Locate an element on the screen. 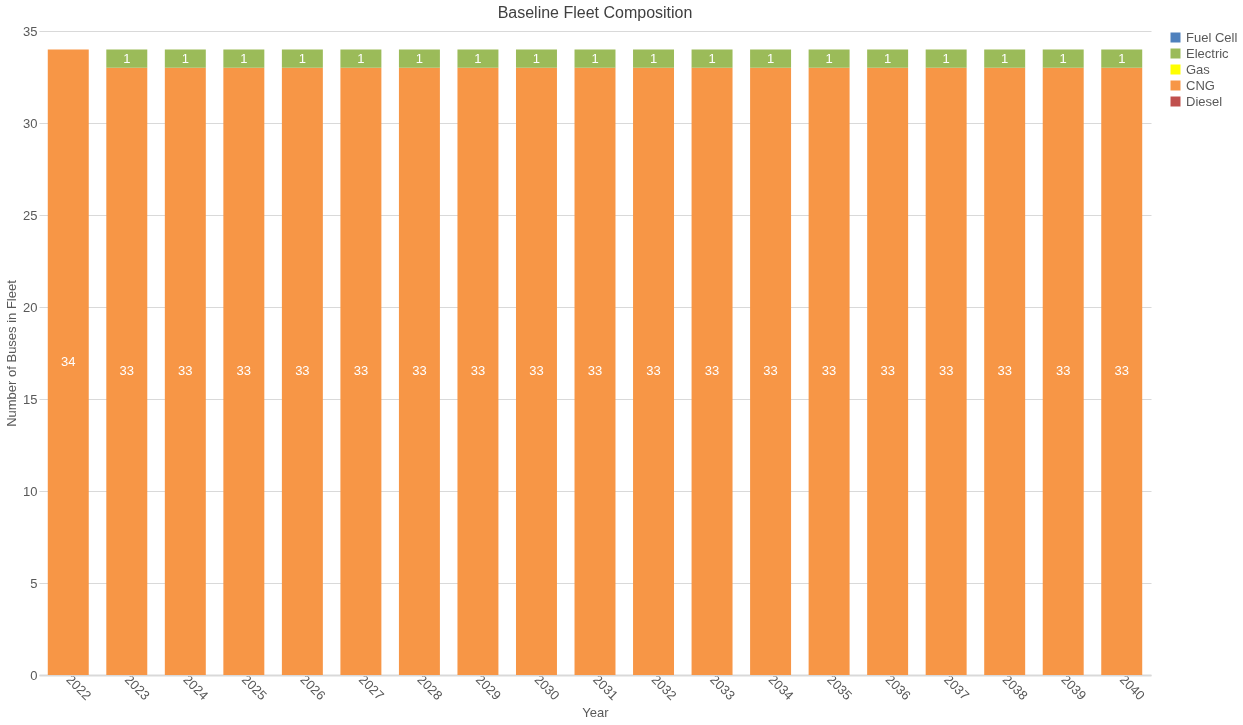  legend-label: Fuel Cell is located at coordinates (1212, 37).